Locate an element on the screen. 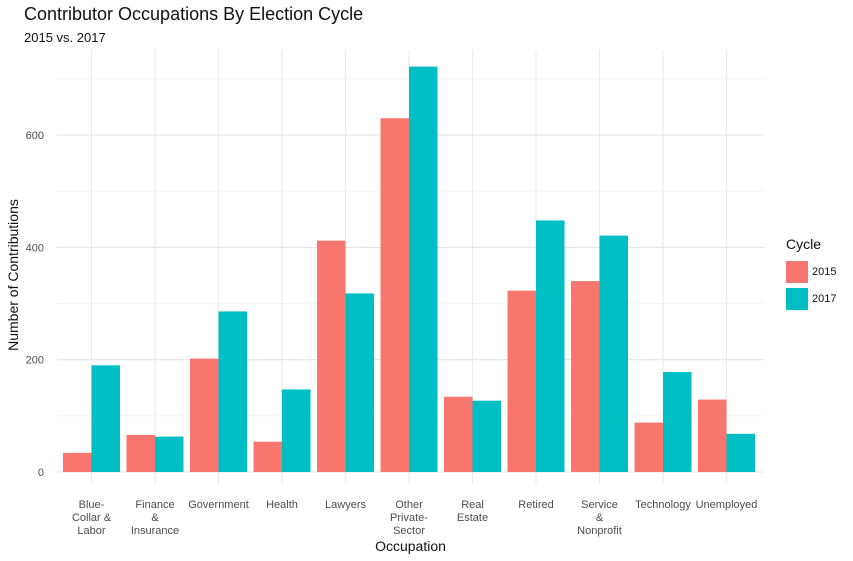 Image resolution: width=853 pixels, height=561 pixels. y-tick-label: 600 is located at coordinates (35, 136).